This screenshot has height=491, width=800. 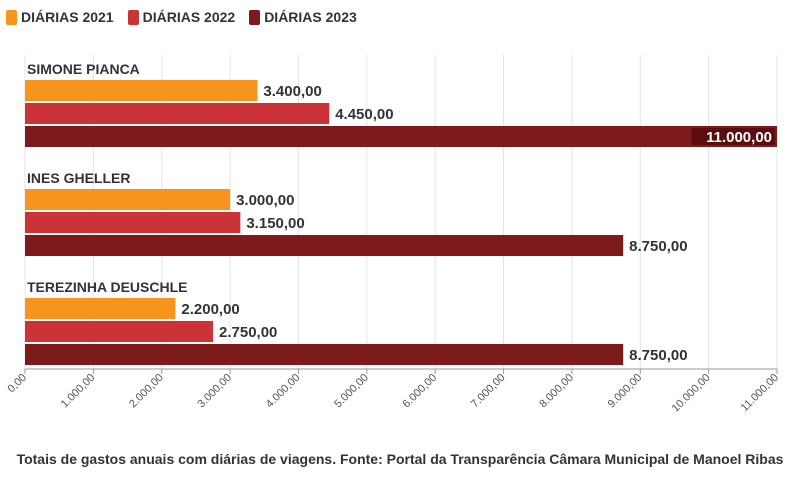 What do you see at coordinates (275, 223) in the screenshot?
I see `data-label: 3.150,00` at bounding box center [275, 223].